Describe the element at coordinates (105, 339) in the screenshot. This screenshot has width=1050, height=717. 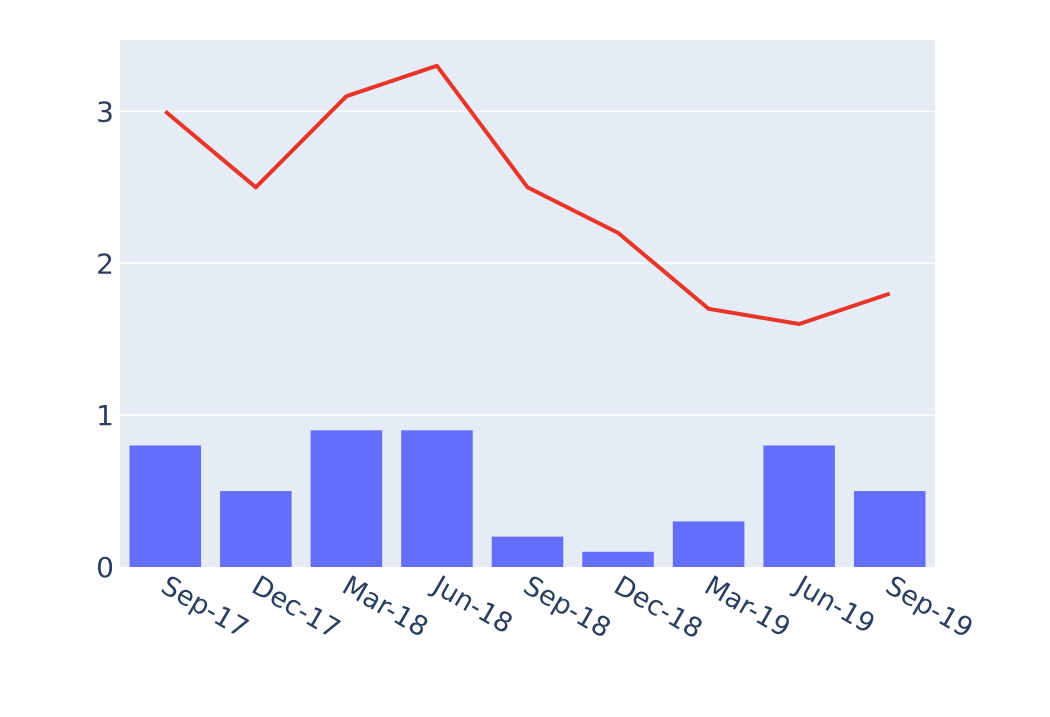
I see `y-axis-ticks: 0 1 2 3` at that location.